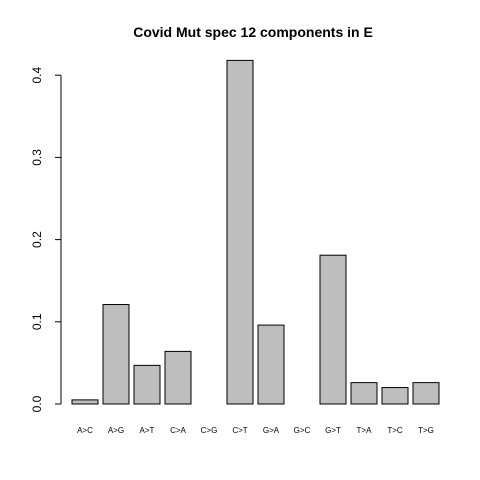  I want to click on x-axis-labels: A>C A>G A>T C>A C>G C>T G>A G>C G>T T>A T>C T>G, so click(255, 430).